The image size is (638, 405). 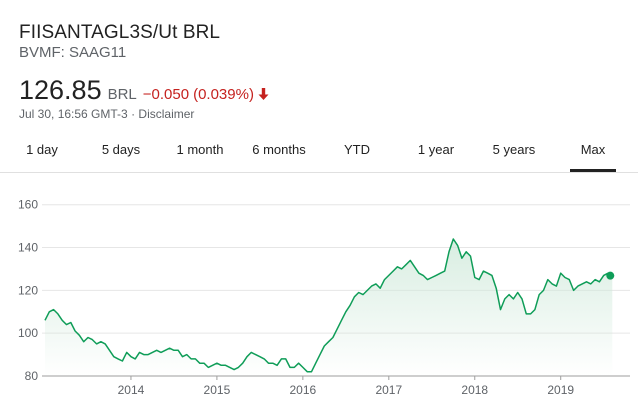 What do you see at coordinates (514, 149) in the screenshot?
I see `tab-5-years: 5 years` at bounding box center [514, 149].